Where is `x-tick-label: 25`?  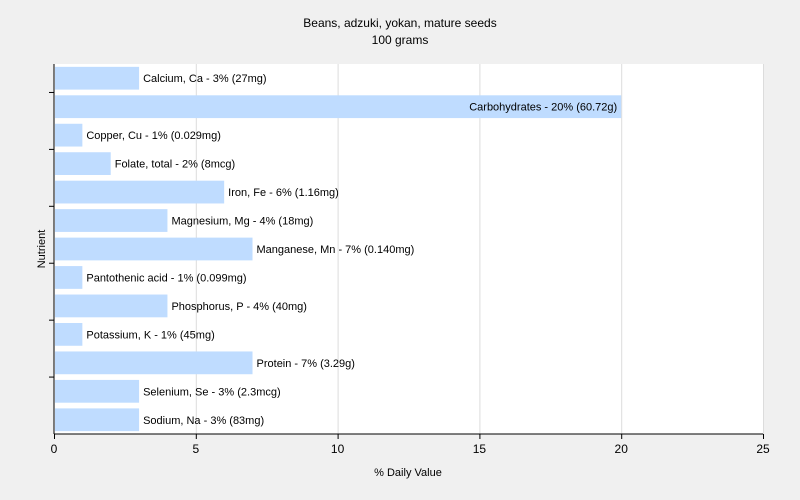
x-tick-label: 25 is located at coordinates (763, 449).